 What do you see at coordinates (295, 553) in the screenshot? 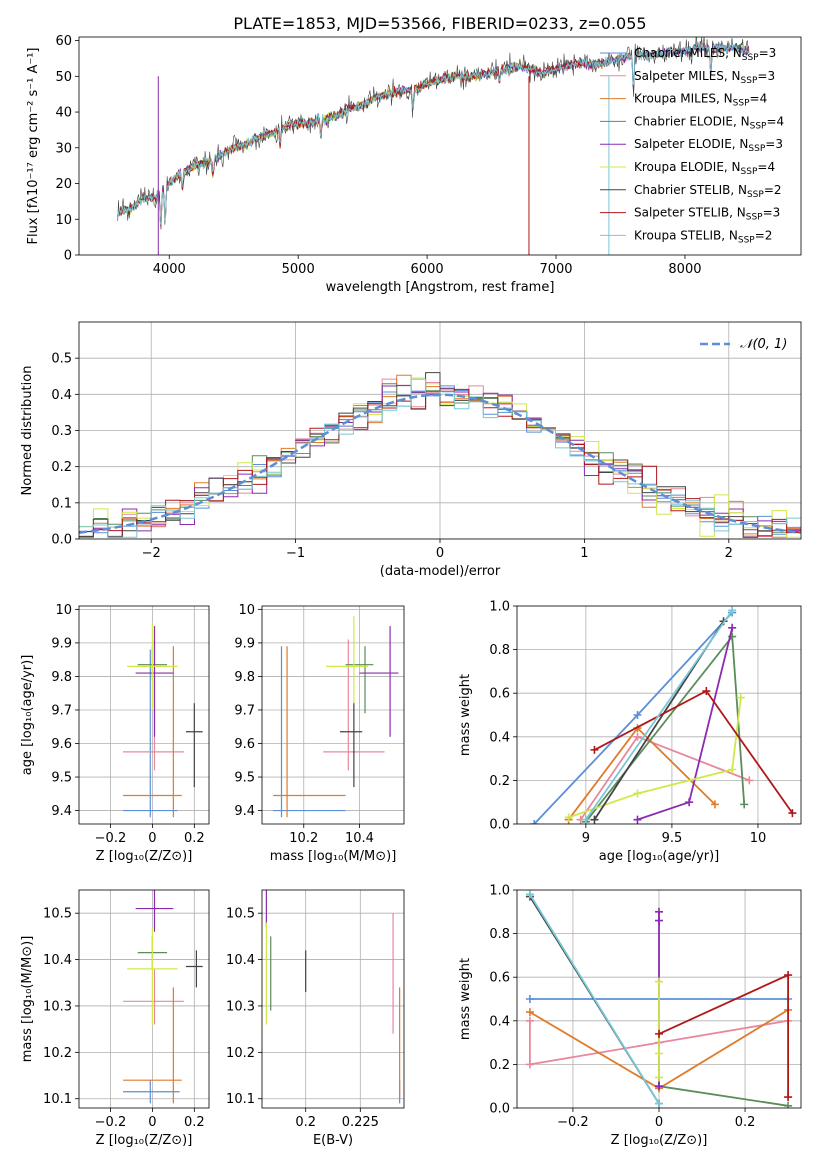
I see `x-tick-label: −1` at bounding box center [295, 553].